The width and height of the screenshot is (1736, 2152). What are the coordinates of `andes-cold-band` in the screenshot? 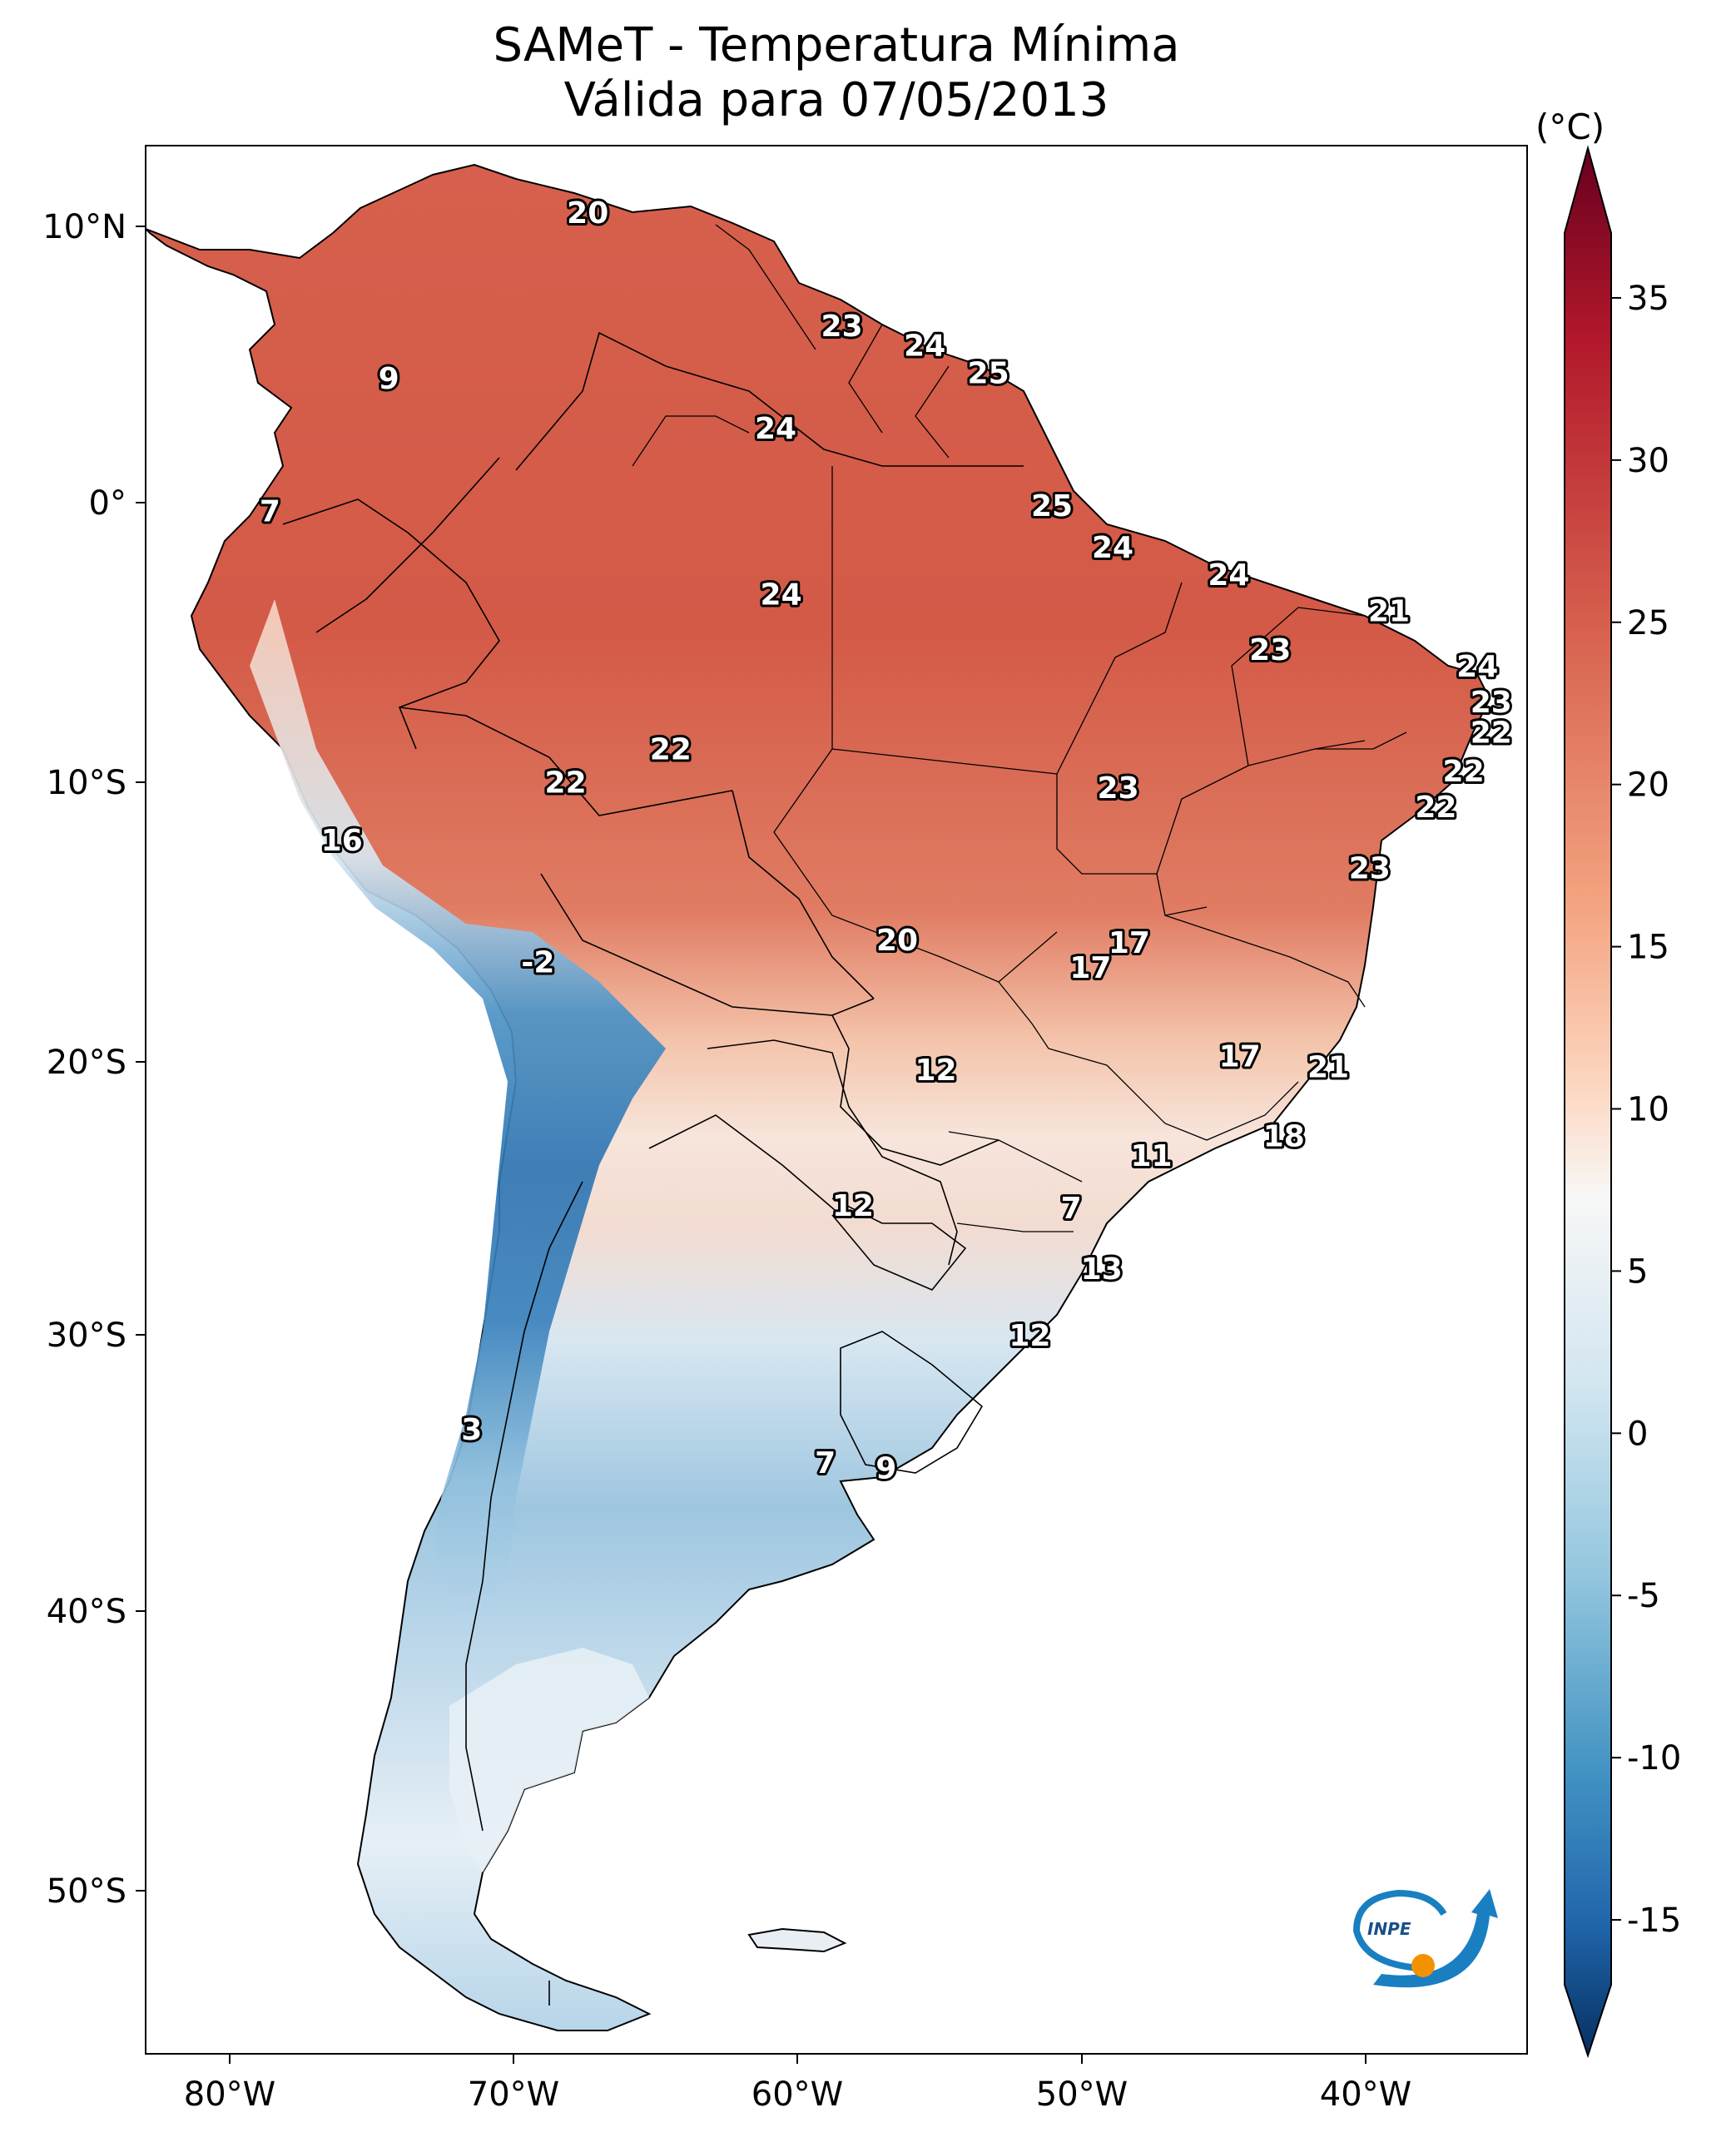 It's located at (458, 1115).